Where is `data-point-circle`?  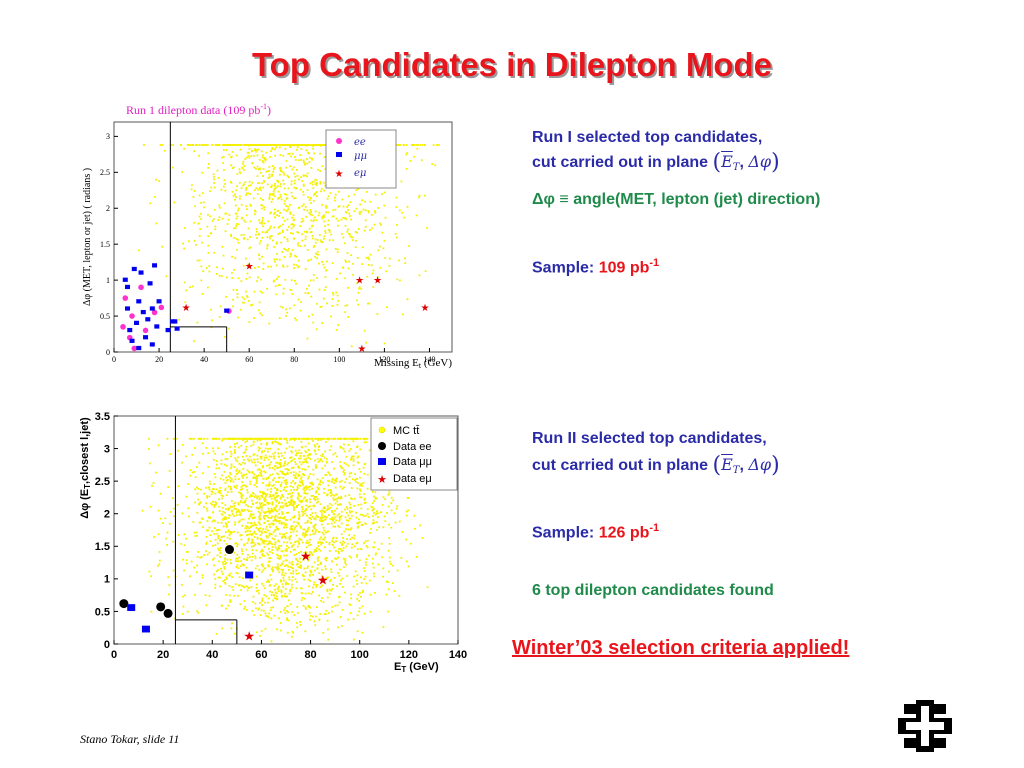 data-point-circle is located at coordinates (134, 348).